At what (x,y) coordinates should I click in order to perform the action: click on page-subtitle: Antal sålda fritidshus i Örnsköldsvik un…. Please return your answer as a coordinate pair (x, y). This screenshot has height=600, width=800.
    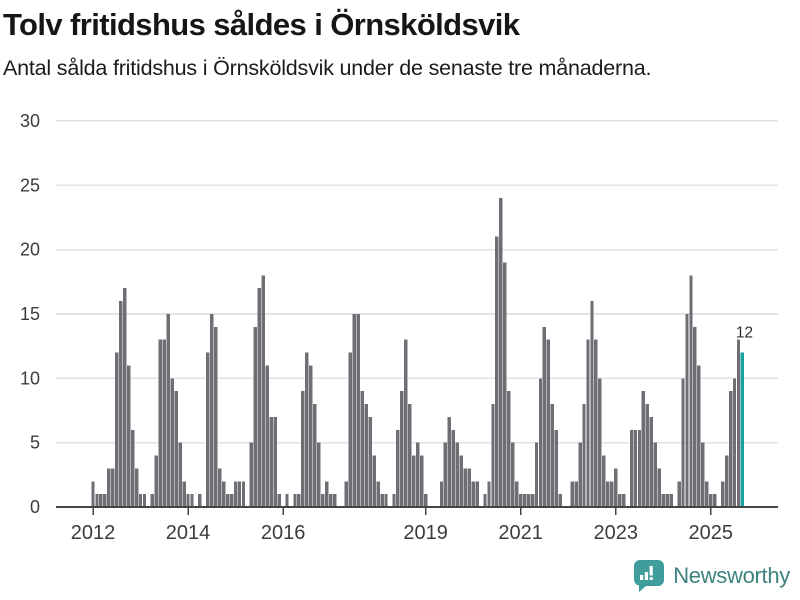
    Looking at the image, I should click on (327, 68).